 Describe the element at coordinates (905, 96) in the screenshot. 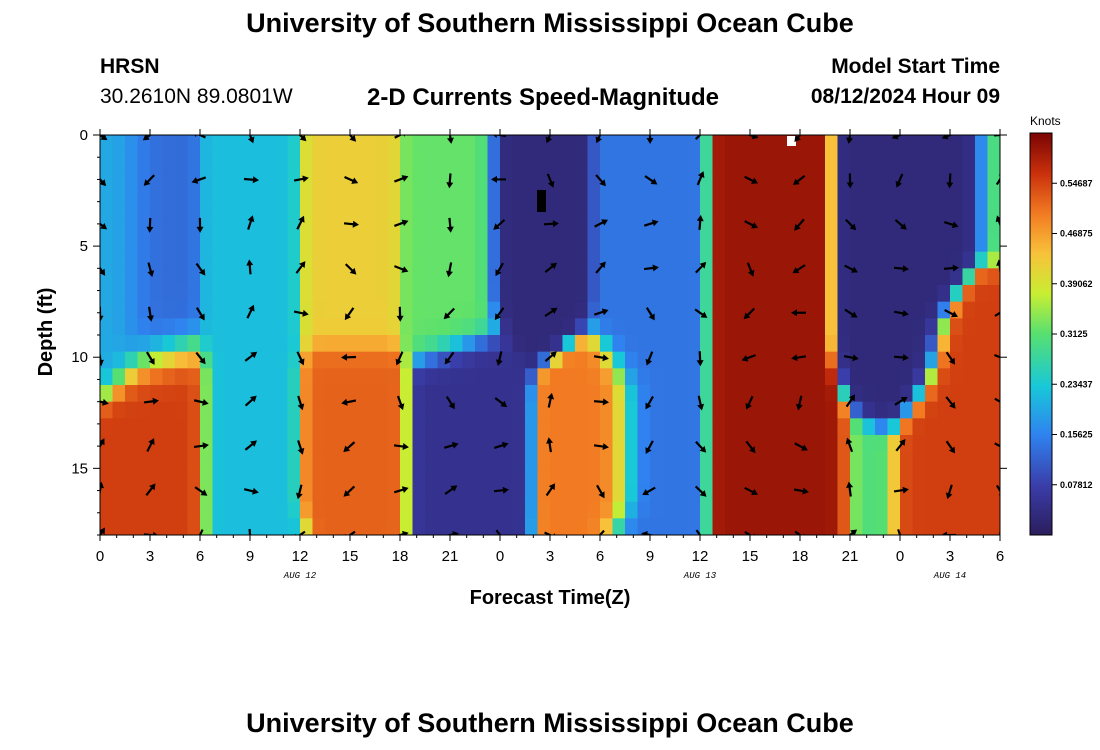

I see `model-start-value: 08/12/2024 Hour 09` at that location.